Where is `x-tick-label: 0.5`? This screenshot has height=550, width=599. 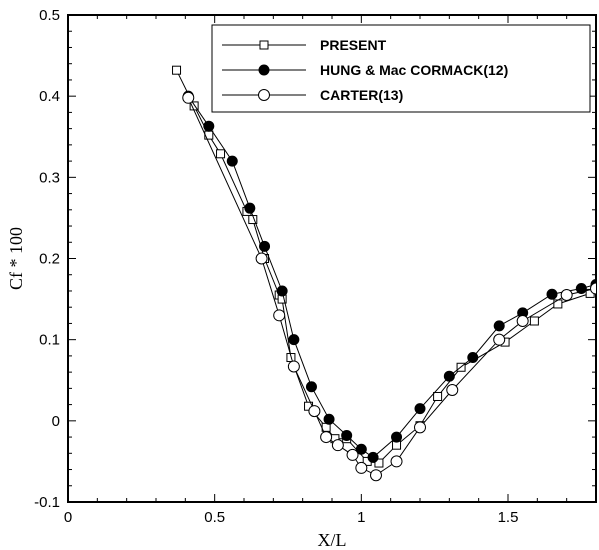
x-tick-label: 0.5 is located at coordinates (214, 517).